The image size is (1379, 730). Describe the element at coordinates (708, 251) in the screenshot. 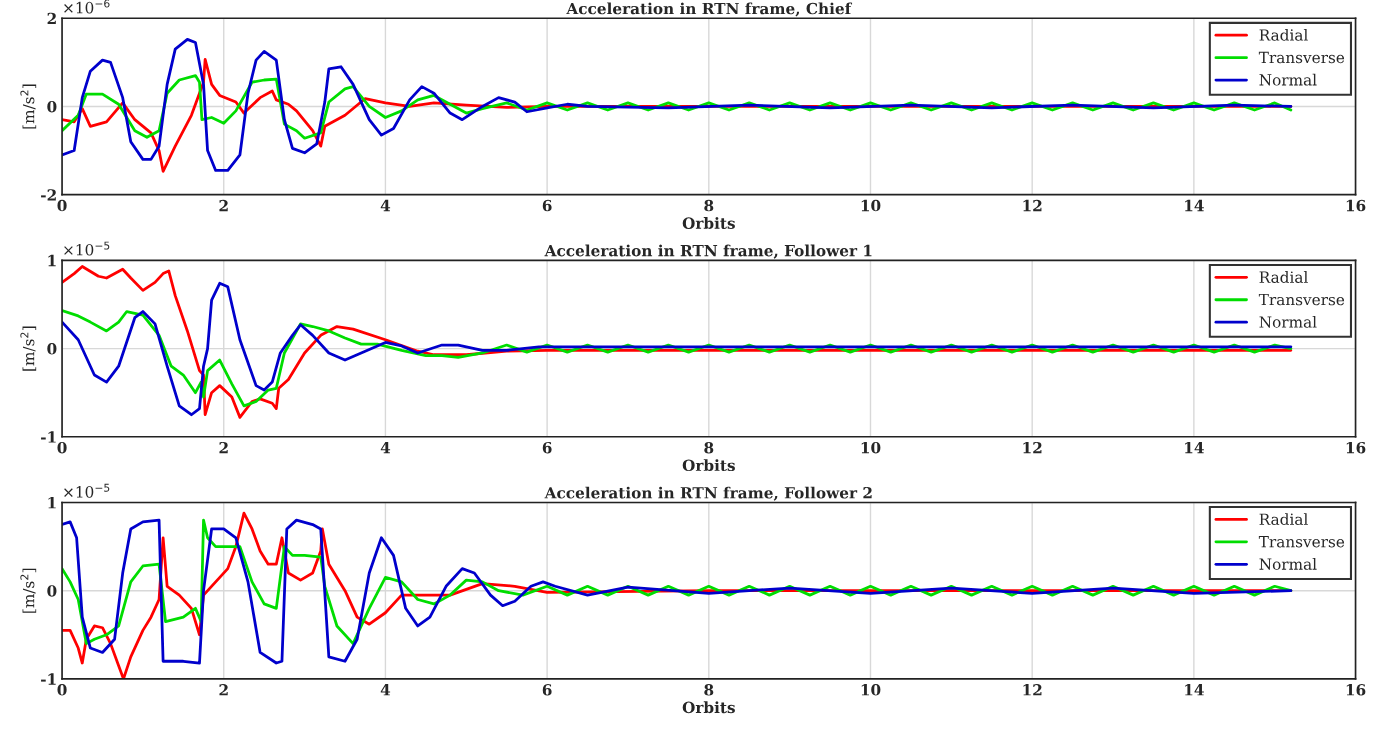

I see `chart-title: Acceleration in RTN frame, Follower 1` at that location.